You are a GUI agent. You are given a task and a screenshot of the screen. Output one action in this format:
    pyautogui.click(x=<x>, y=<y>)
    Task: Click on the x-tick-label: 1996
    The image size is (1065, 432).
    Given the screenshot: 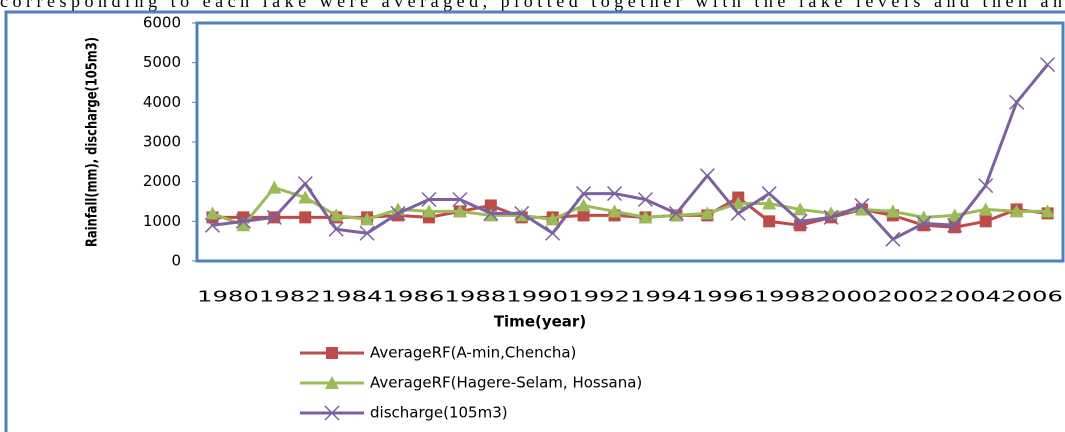 What is the action you would take?
    pyautogui.click(x=723, y=297)
    